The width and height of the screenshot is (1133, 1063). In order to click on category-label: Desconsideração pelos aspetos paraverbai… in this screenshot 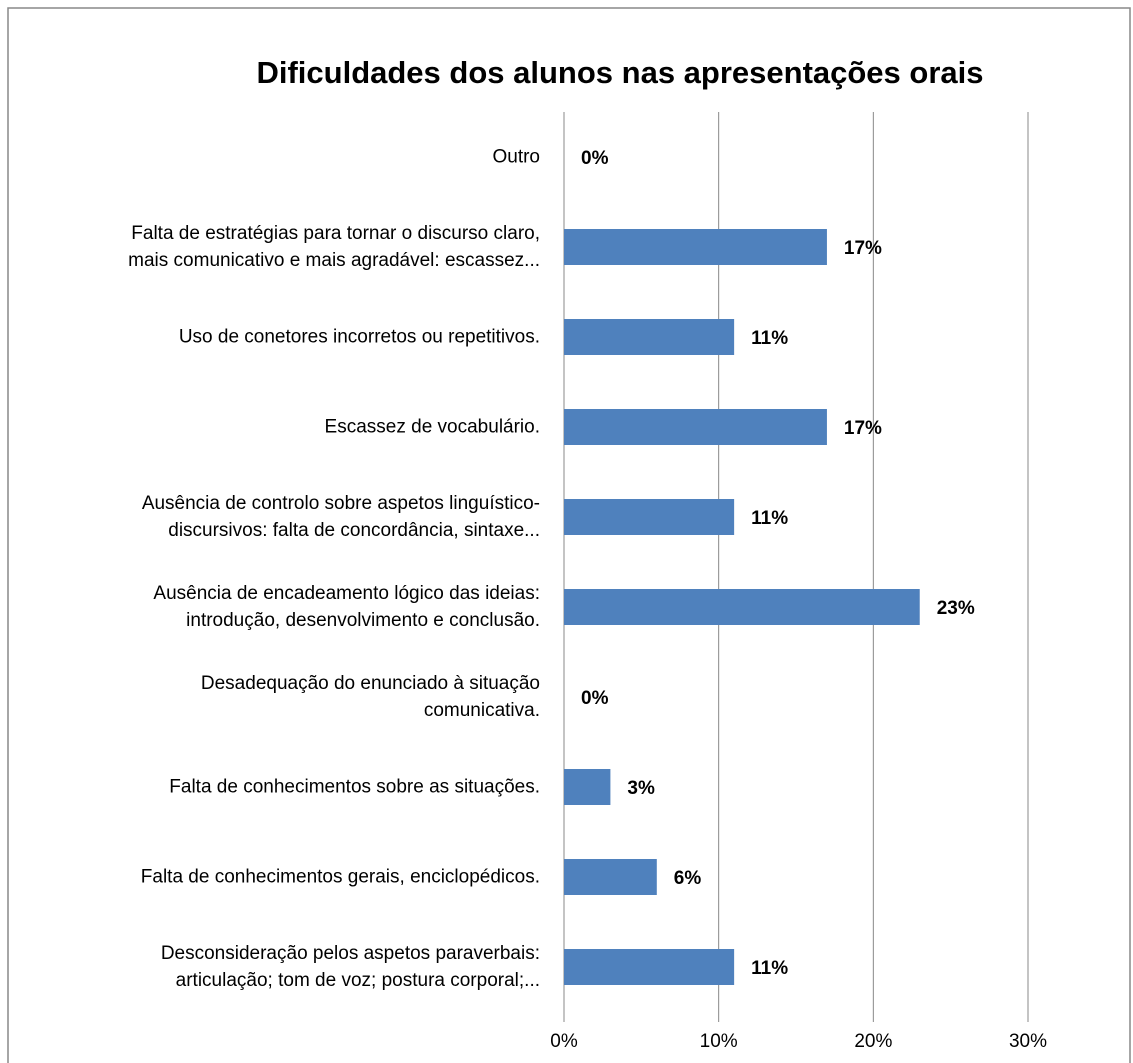, I will do `click(350, 967)`.